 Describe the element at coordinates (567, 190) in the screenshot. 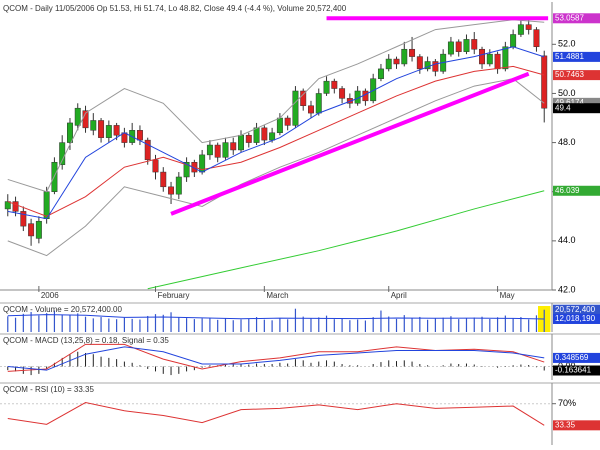

I see `value-tag-label: 46.039` at that location.